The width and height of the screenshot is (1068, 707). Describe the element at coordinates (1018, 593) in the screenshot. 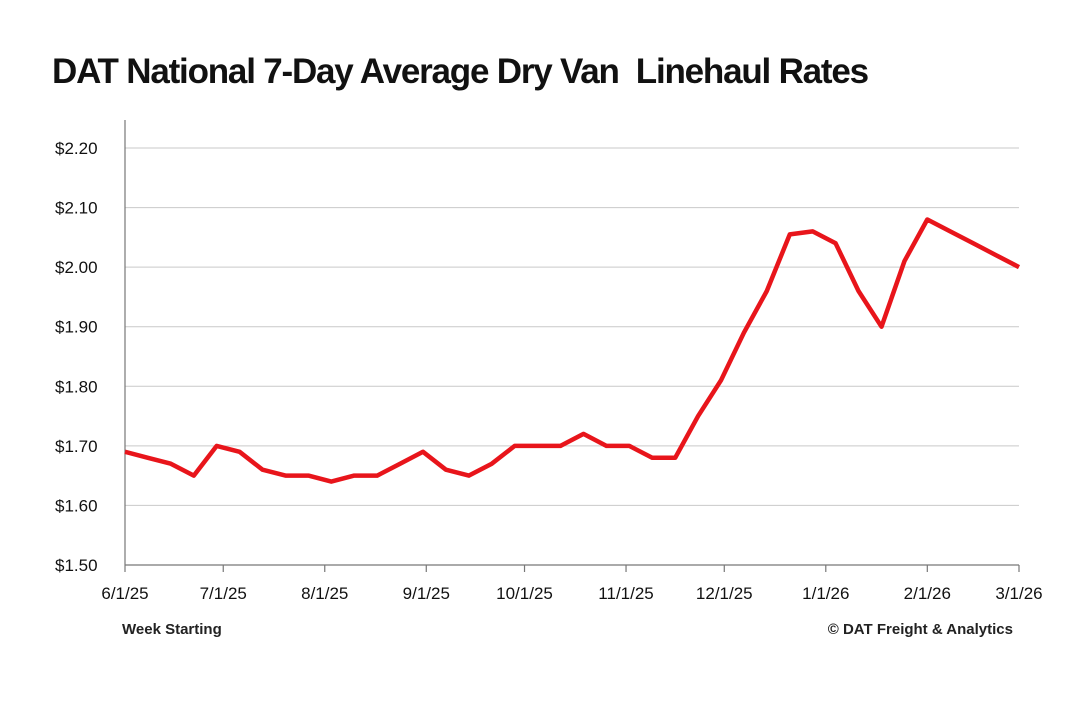

I see `x-tick-label: 3/1/26` at that location.